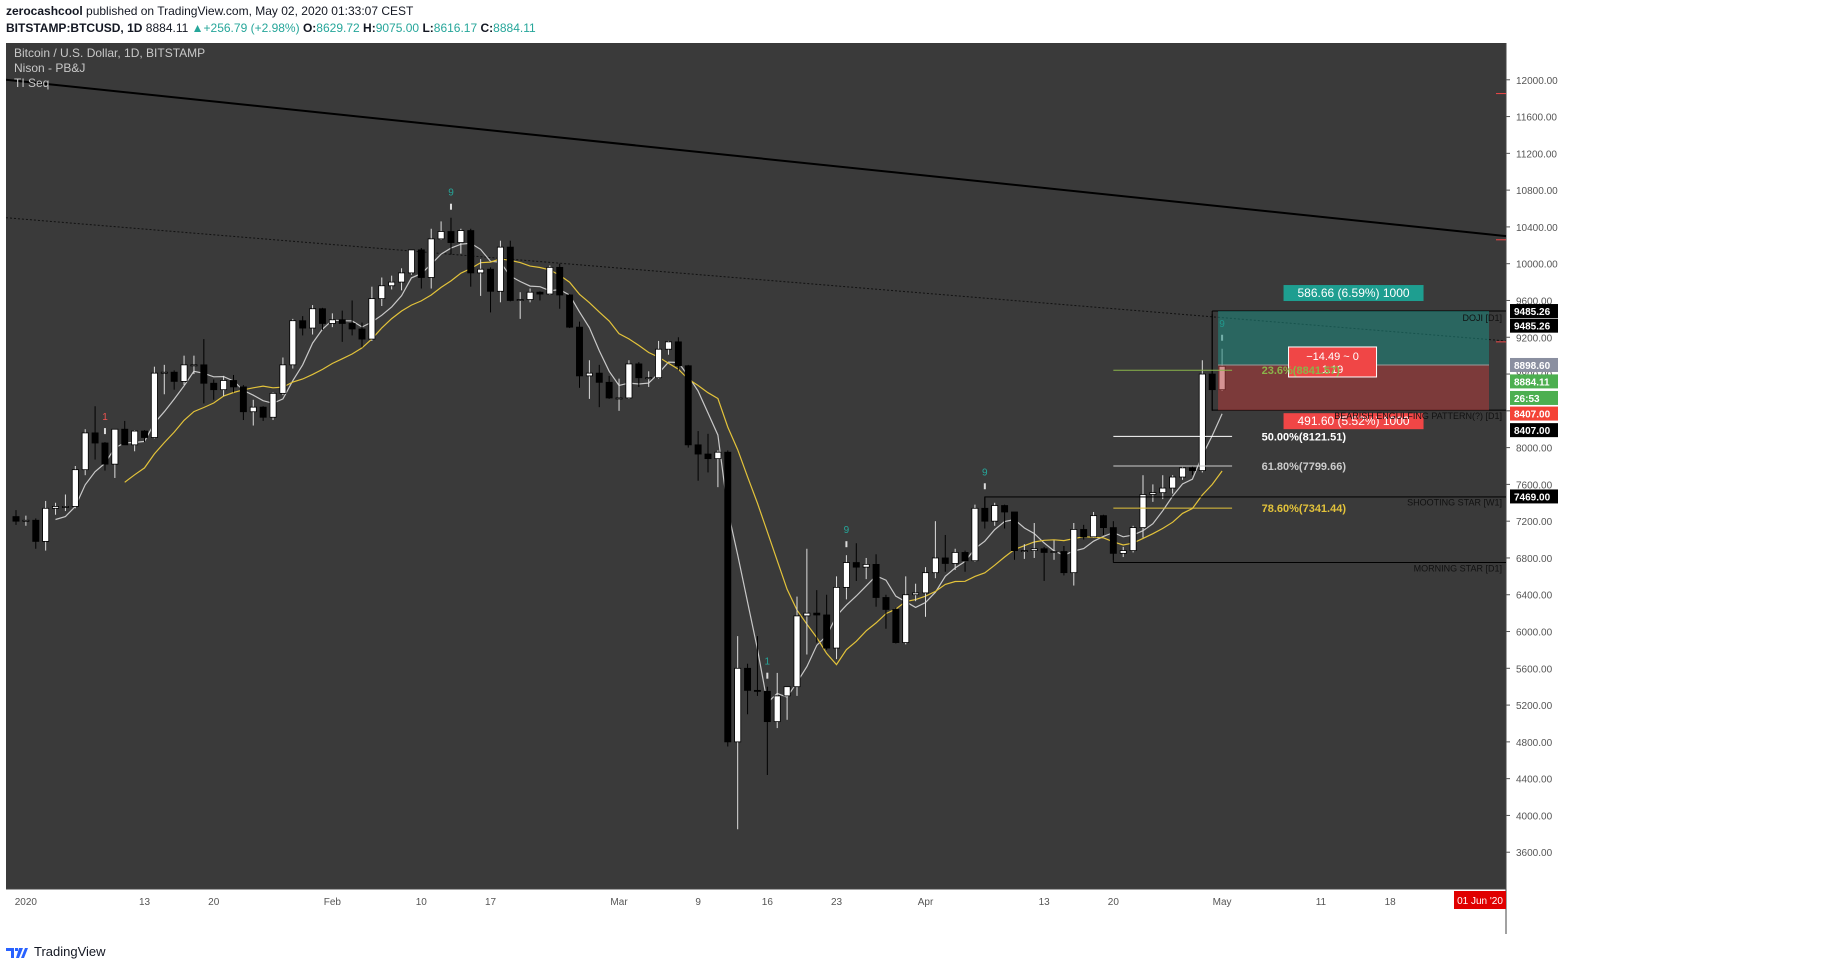 Image resolution: width=1828 pixels, height=970 pixels. What do you see at coordinates (1534, 559) in the screenshot?
I see `y-tick-label: 6800.00` at bounding box center [1534, 559].